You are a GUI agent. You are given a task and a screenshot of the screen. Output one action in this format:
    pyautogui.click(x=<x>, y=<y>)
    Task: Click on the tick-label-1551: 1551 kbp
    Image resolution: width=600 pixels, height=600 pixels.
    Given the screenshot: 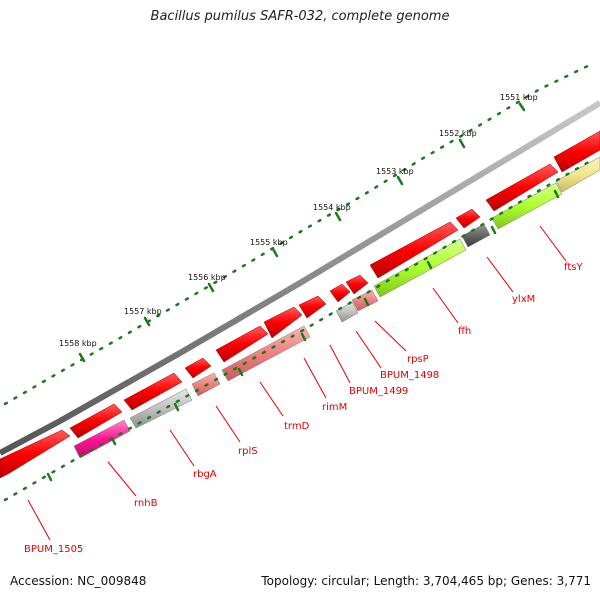 What is the action you would take?
    pyautogui.click(x=519, y=97)
    